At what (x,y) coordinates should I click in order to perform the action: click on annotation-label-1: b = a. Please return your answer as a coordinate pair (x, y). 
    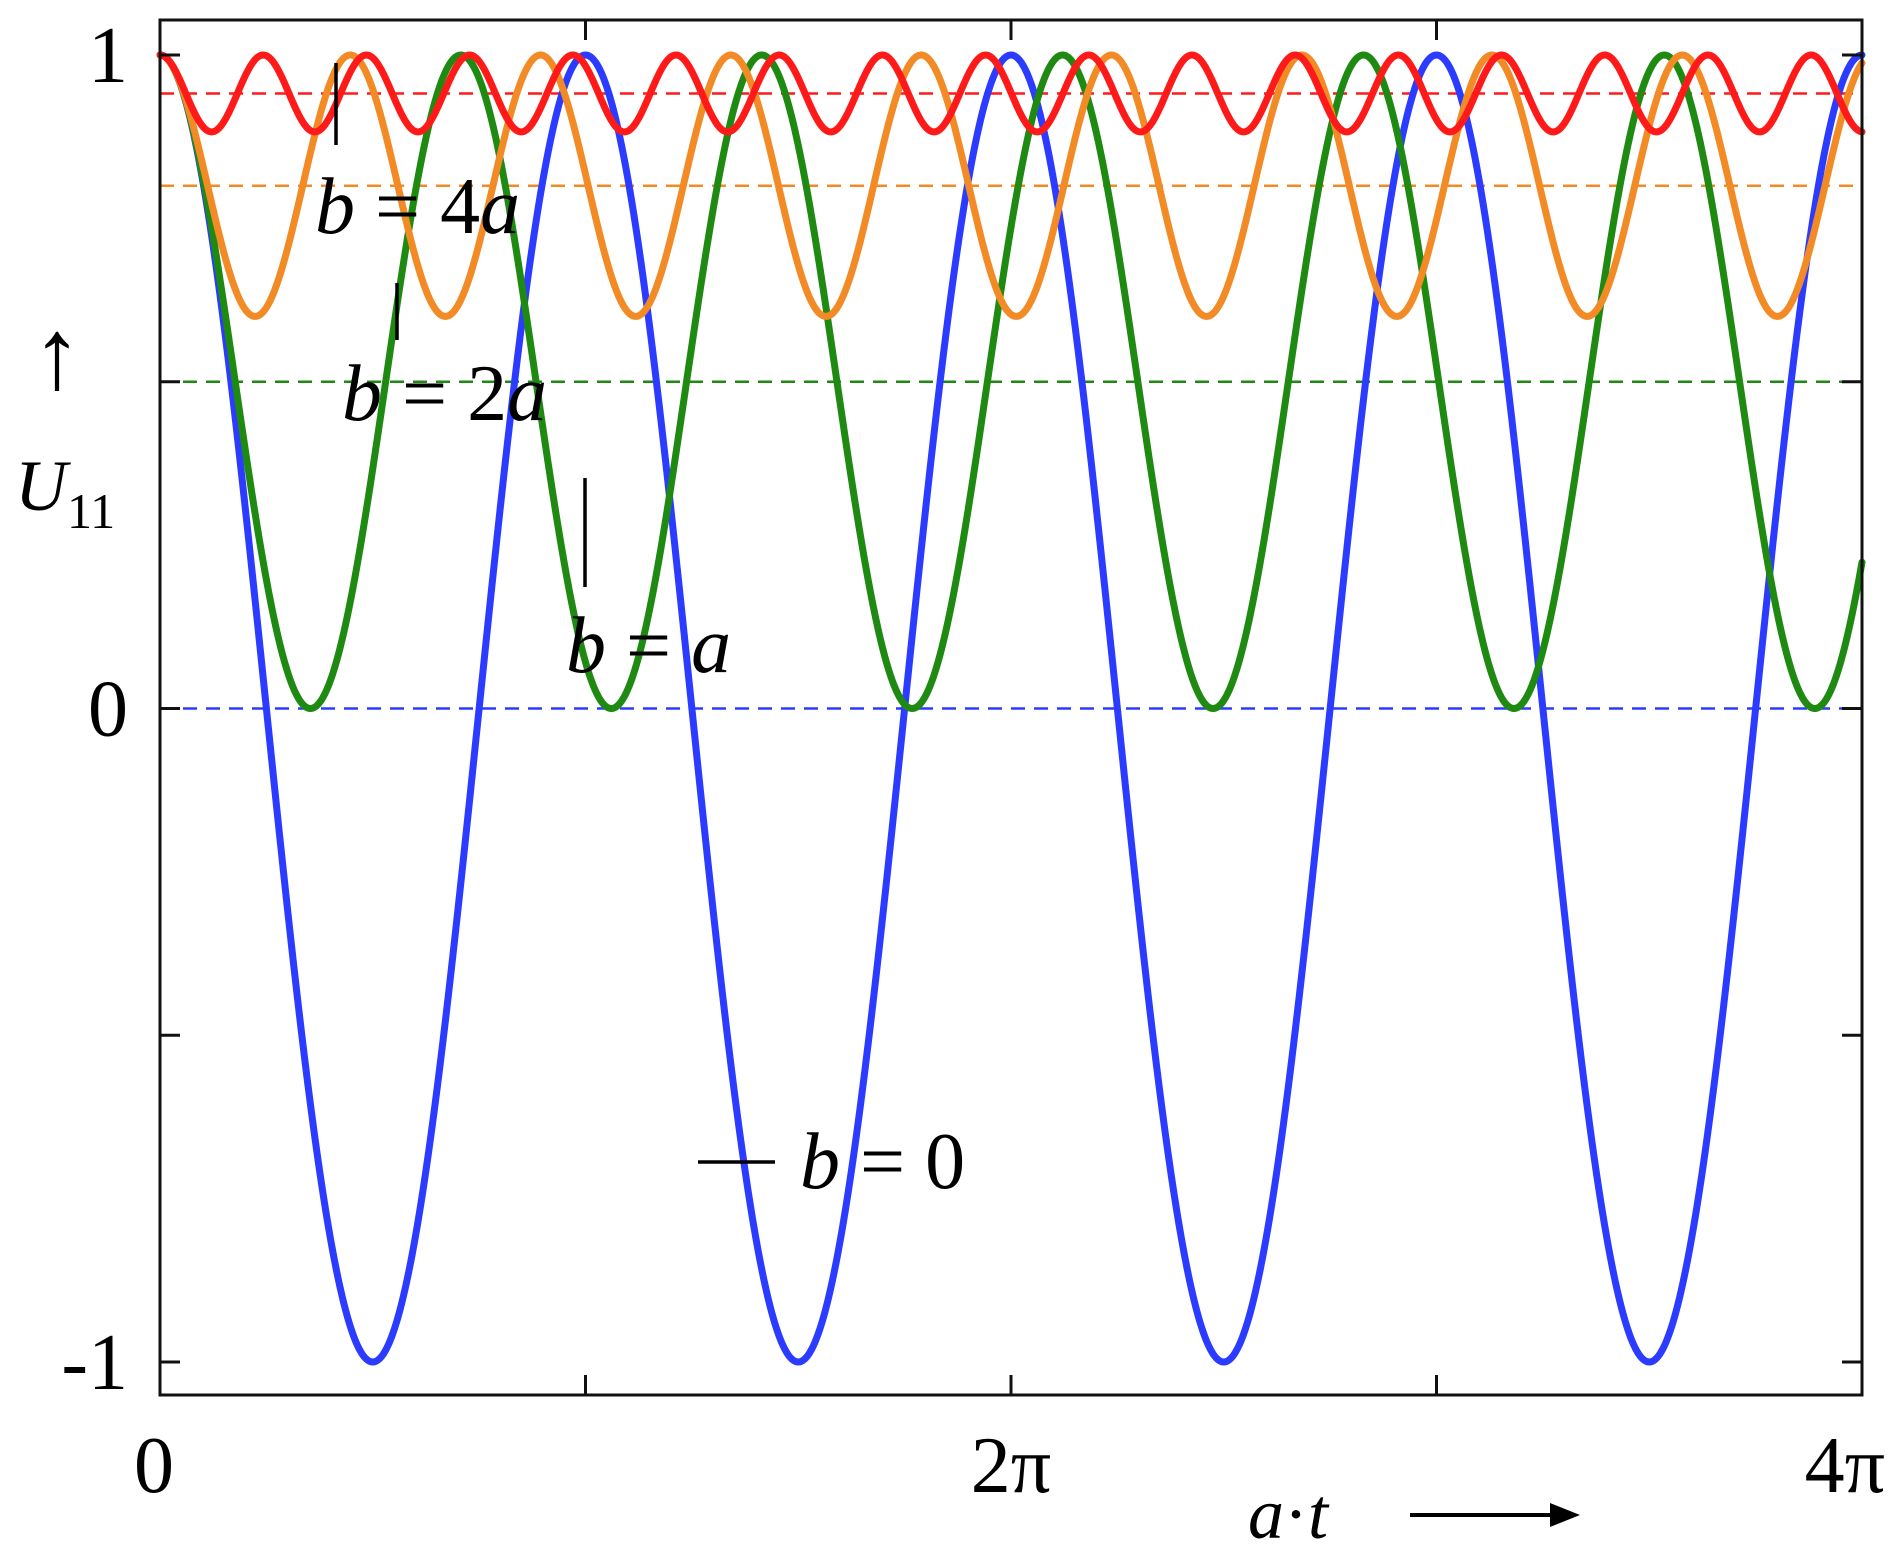
    Looking at the image, I should click on (648, 646).